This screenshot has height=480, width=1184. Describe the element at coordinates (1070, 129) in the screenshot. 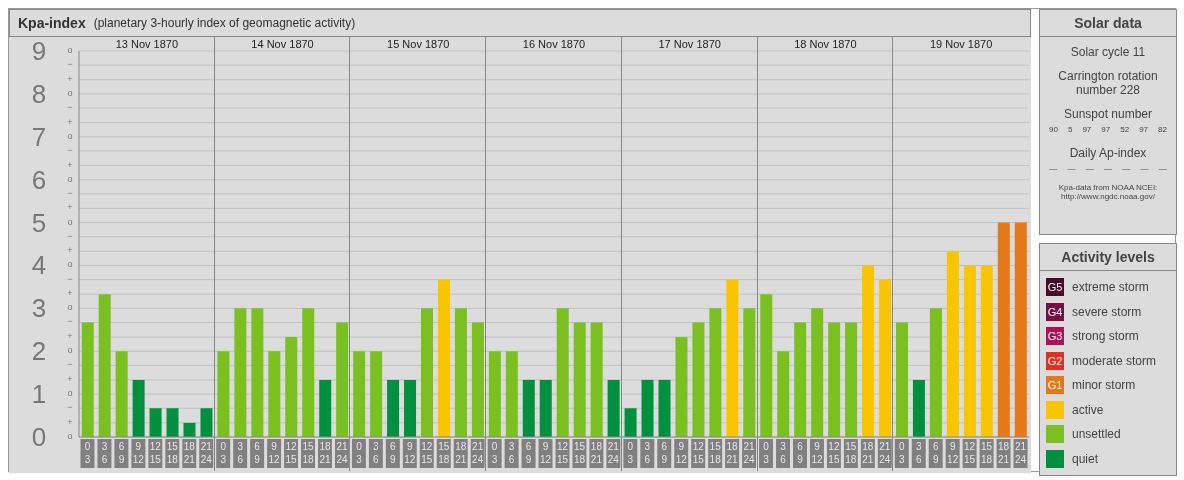

I see `text: 5` at that location.